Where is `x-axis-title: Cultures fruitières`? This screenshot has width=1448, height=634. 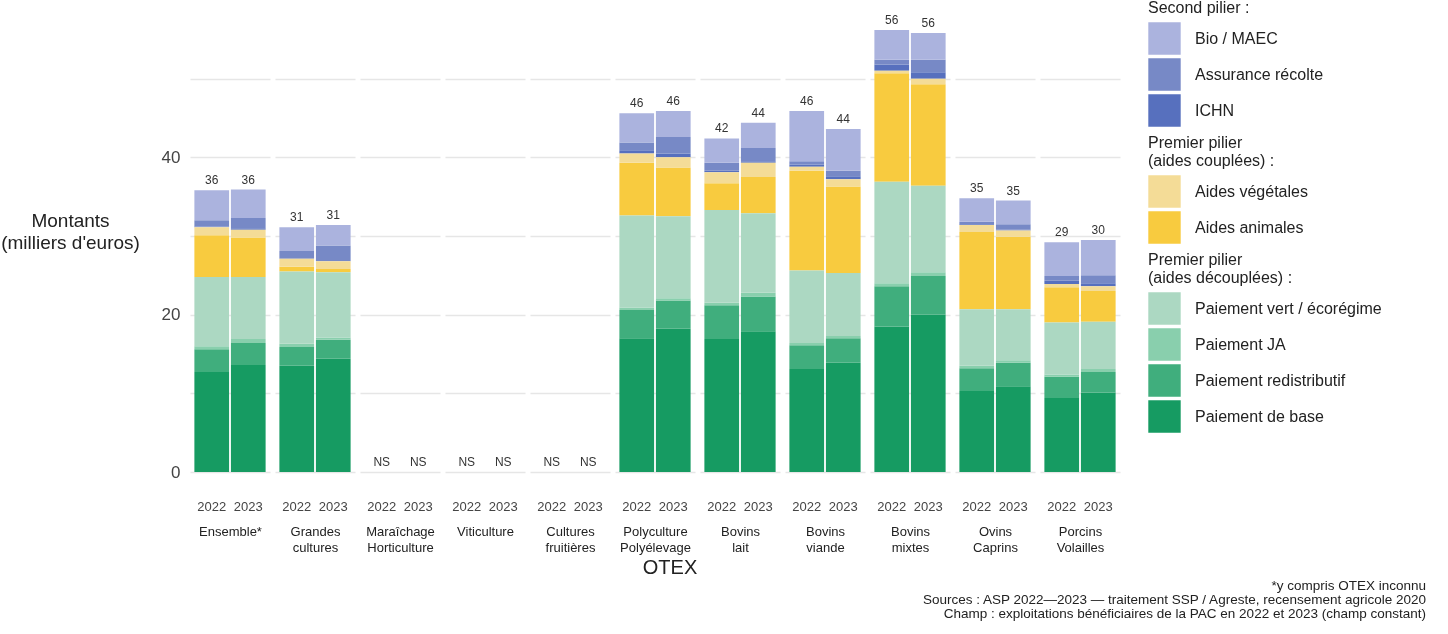
x-axis-title: Cultures fruitières is located at coordinates (570, 539).